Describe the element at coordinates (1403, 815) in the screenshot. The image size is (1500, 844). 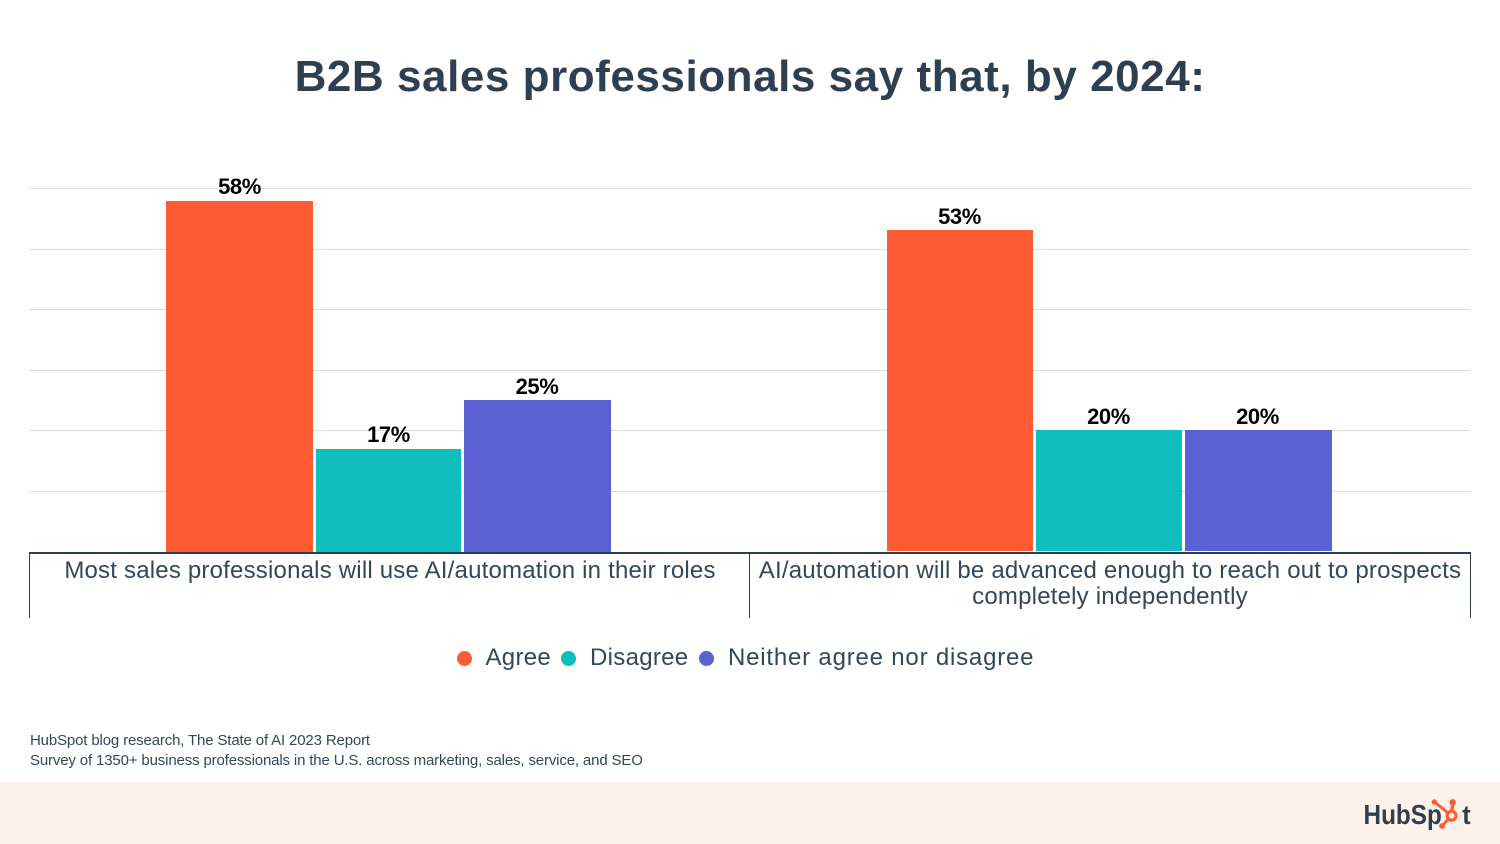
I see `svg-text: HubSp` at that location.